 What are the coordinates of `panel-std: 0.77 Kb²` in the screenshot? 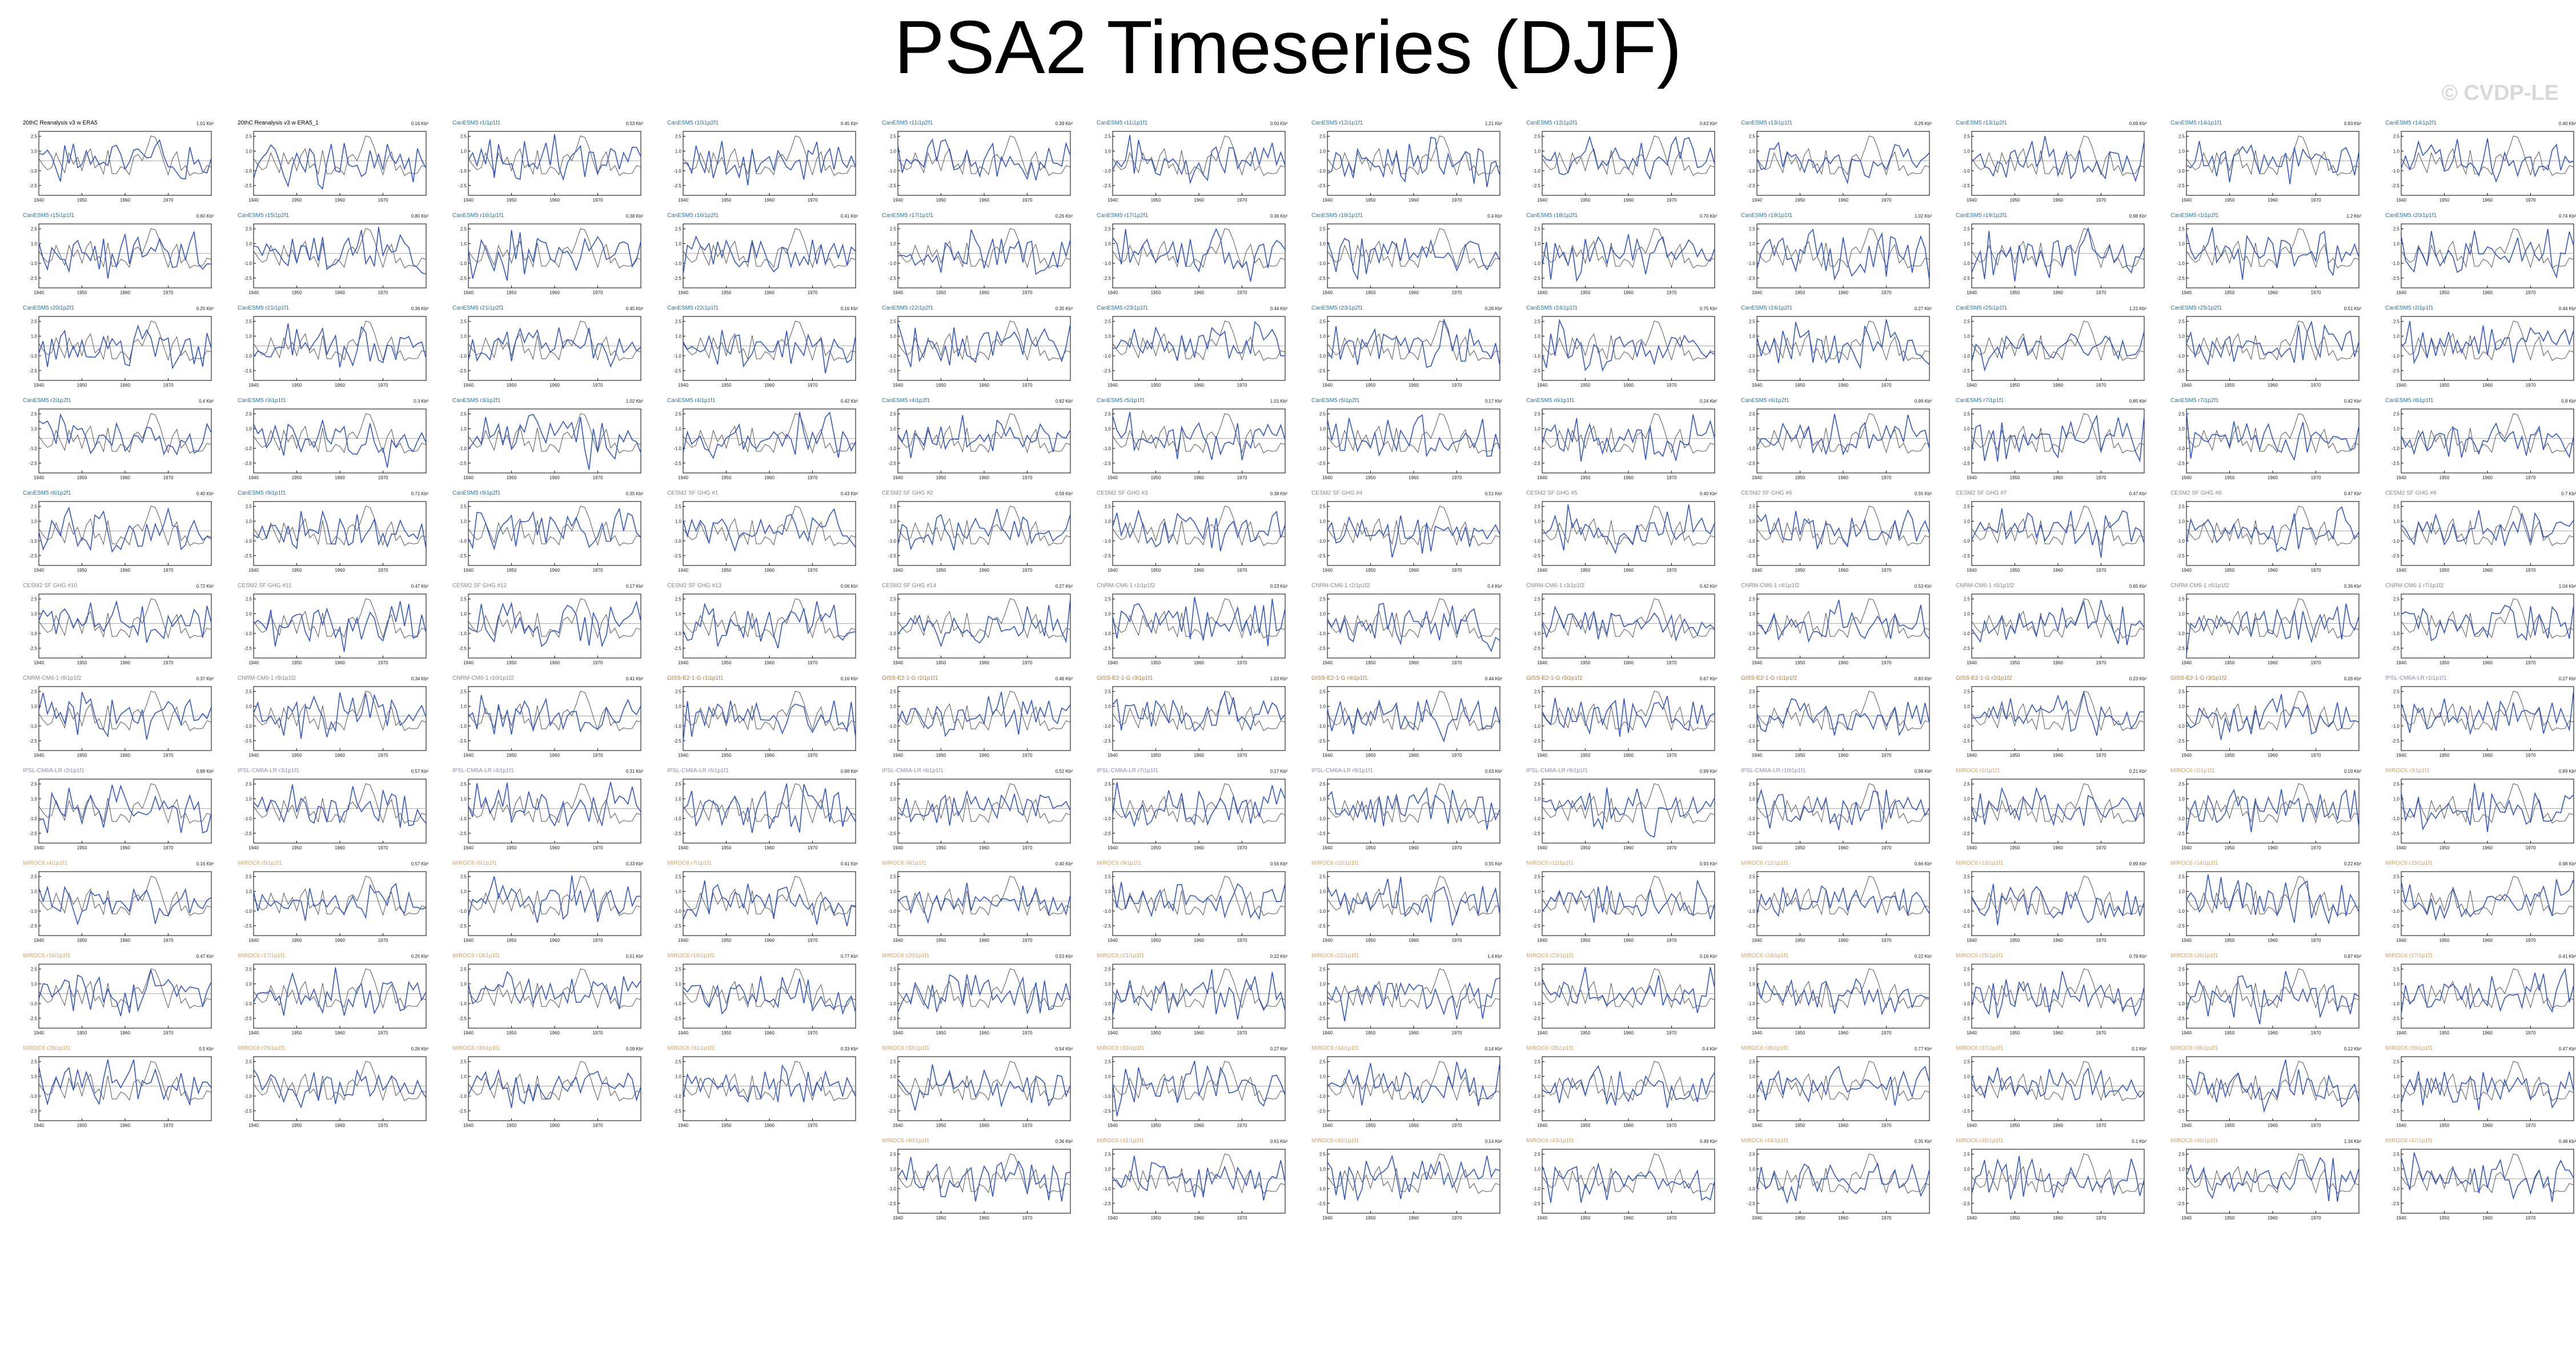 It's located at (1923, 1049).